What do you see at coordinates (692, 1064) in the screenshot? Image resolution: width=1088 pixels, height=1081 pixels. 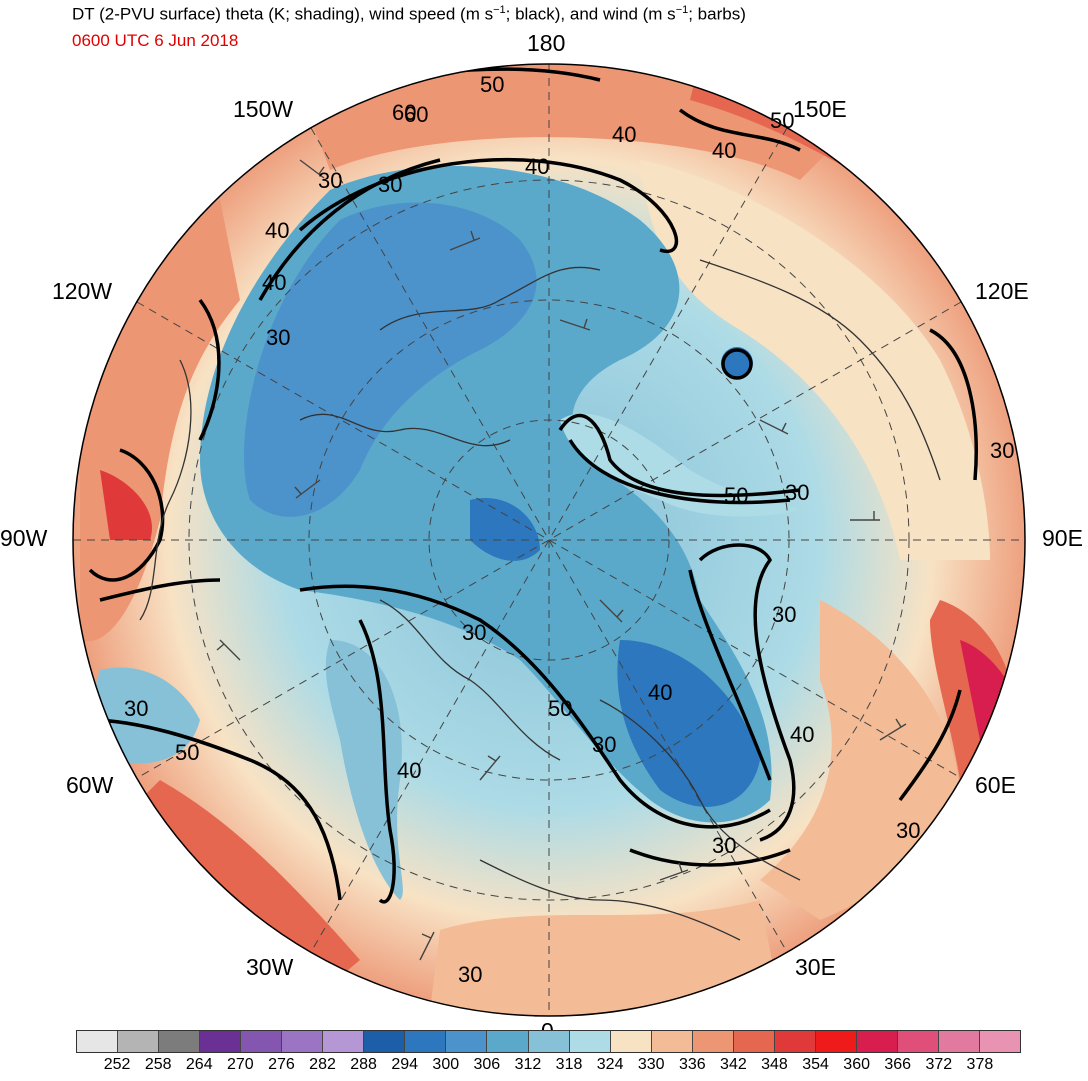 I see `colorbar-tick-label: 336` at bounding box center [692, 1064].